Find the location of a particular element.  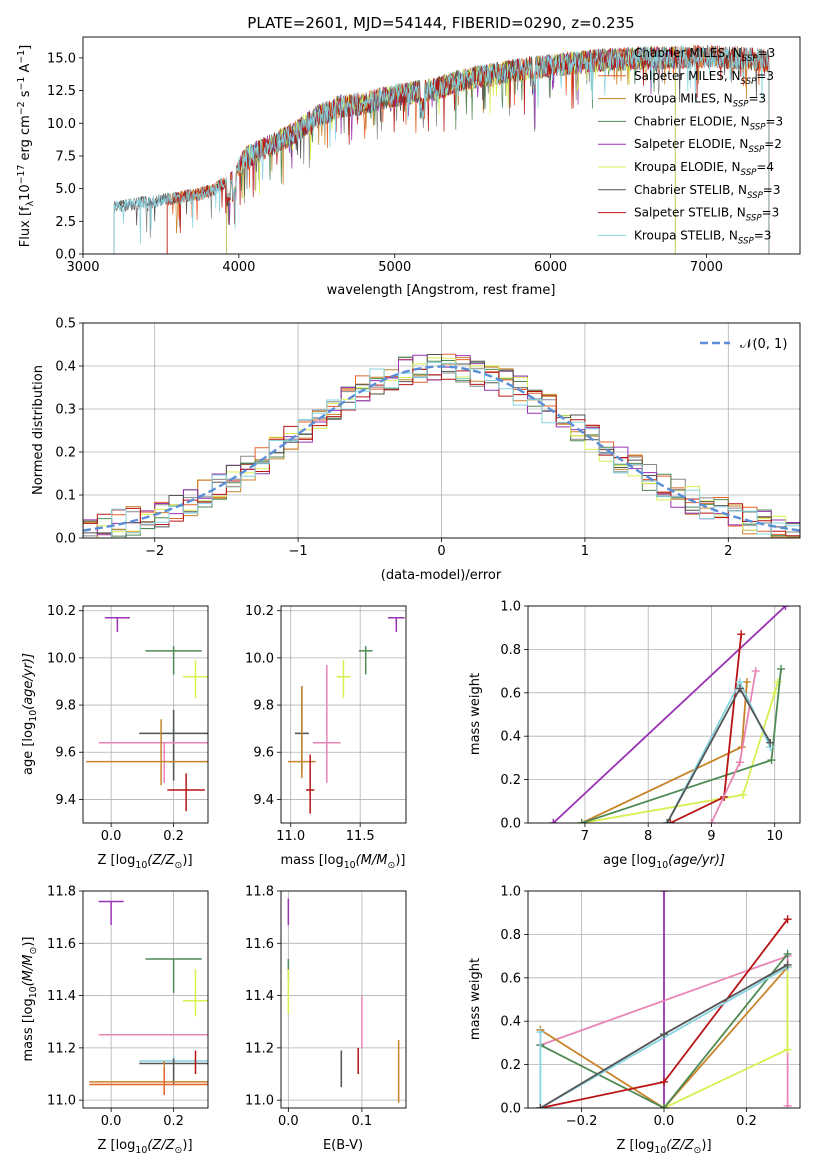

histogram-series is located at coordinates (441, 450).